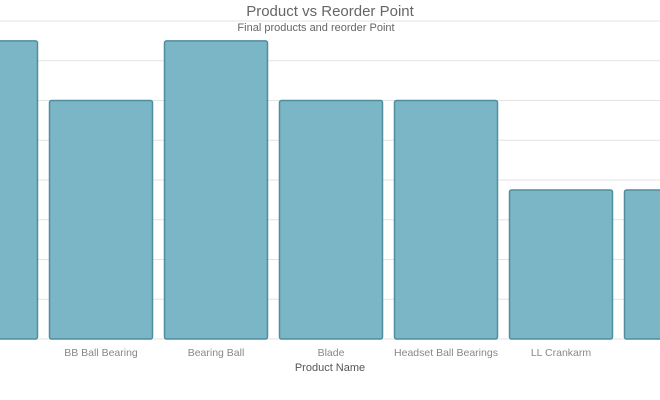  Describe the element at coordinates (330, 11) in the screenshot. I see `chart-title: Product vs Reorder Point` at that location.